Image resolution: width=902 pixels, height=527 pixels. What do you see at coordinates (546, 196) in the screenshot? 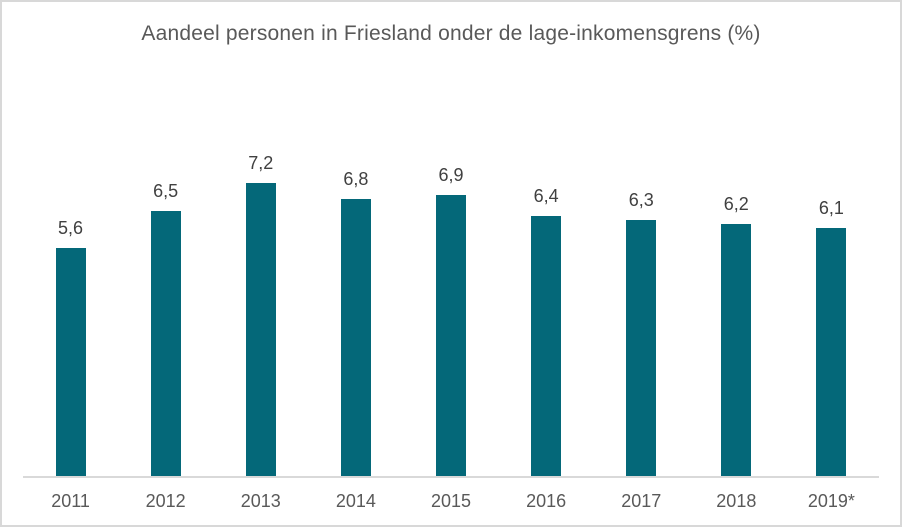
I see `bar-value-label: 6,4` at bounding box center [546, 196].